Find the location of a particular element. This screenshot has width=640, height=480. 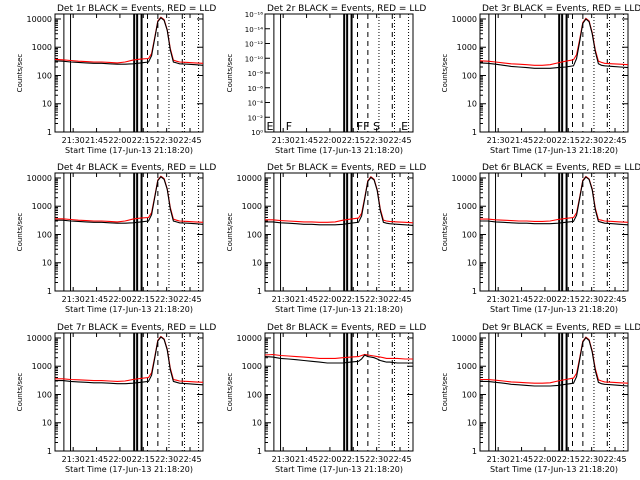

panel-title: Det 6r BLACK = Events, RED = LLD is located at coordinates (561, 168).